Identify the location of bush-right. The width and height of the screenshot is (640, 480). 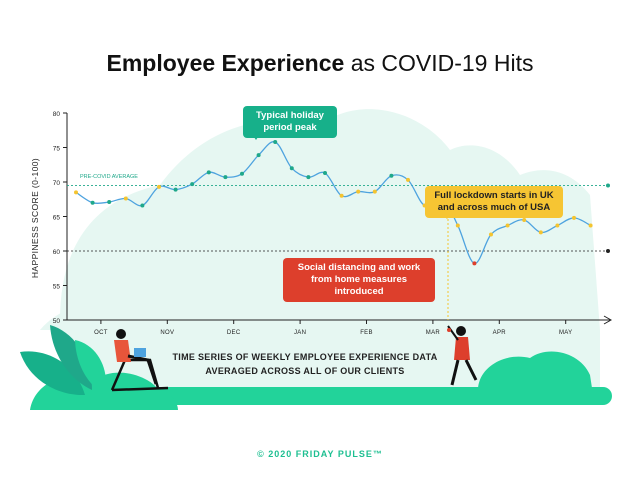
(535, 369).